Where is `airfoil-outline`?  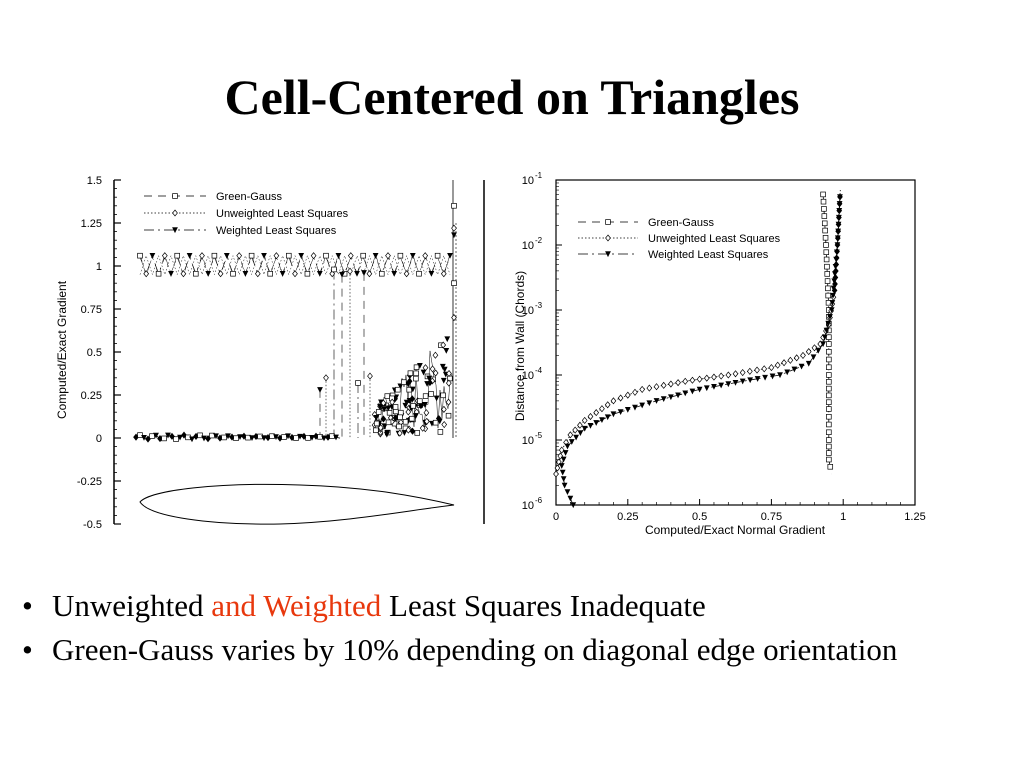
airfoil-outline is located at coordinates (297, 504).